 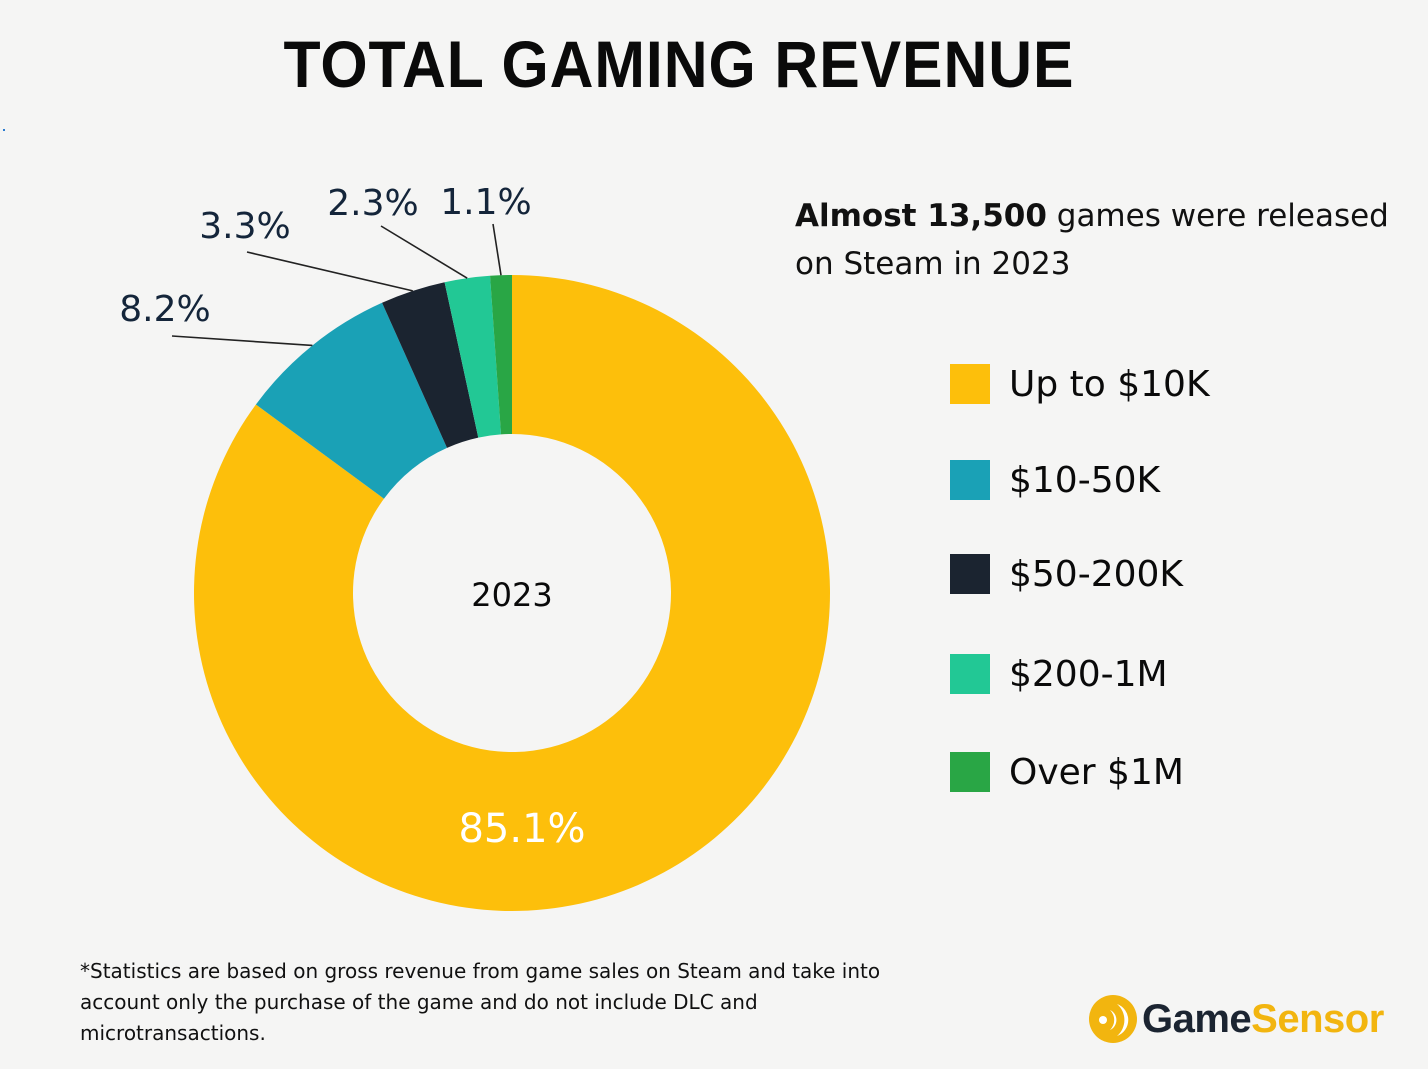 I want to click on legend-item-over-1m: Over $1M, so click(x=1080, y=772).